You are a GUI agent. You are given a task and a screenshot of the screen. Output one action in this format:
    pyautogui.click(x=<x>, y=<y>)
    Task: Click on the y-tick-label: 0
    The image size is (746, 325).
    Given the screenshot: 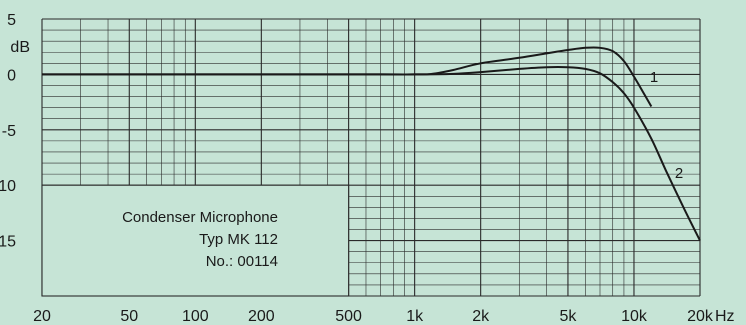 What is the action you would take?
    pyautogui.click(x=11, y=75)
    